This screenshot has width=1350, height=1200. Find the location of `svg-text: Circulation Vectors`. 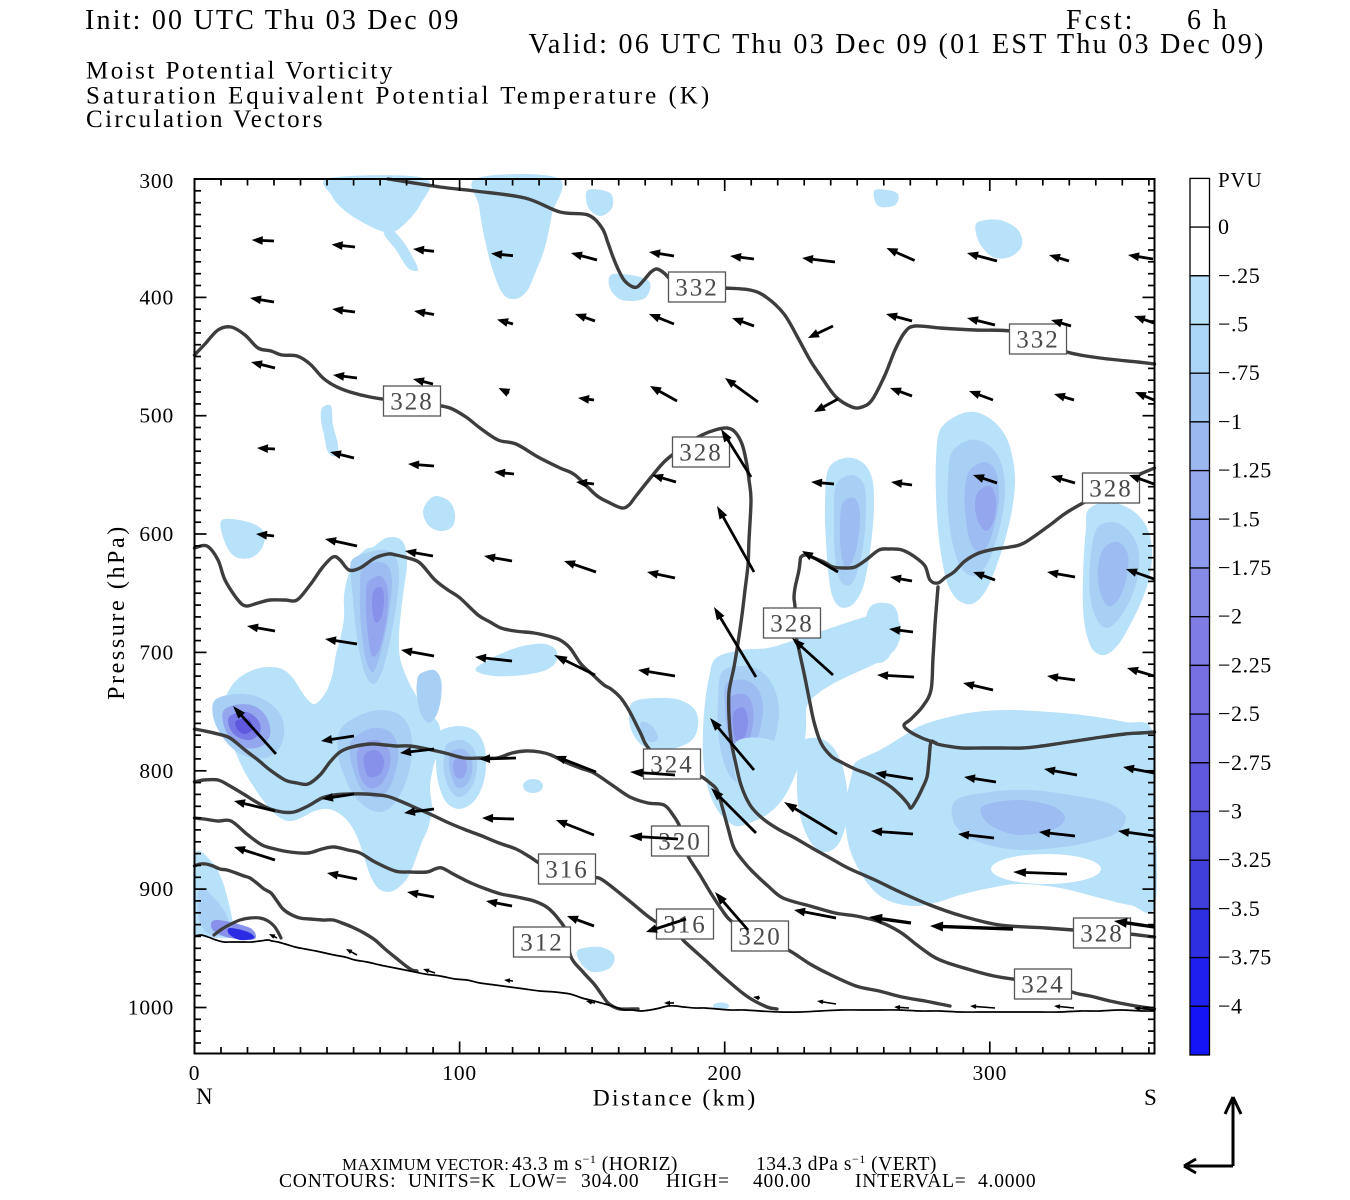

svg-text: Circulation Vectors is located at coordinates (205, 119).